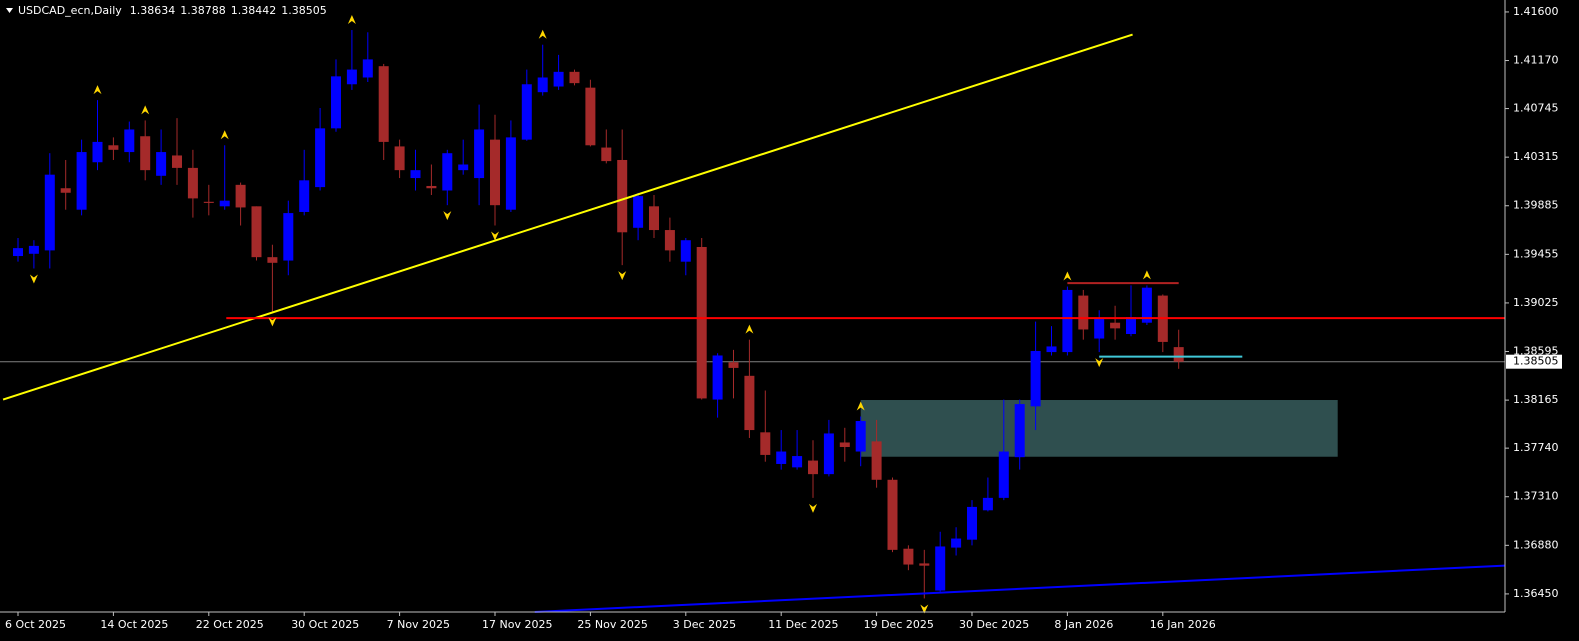  I want to click on y-tick-label: 1.38165, so click(1536, 399).